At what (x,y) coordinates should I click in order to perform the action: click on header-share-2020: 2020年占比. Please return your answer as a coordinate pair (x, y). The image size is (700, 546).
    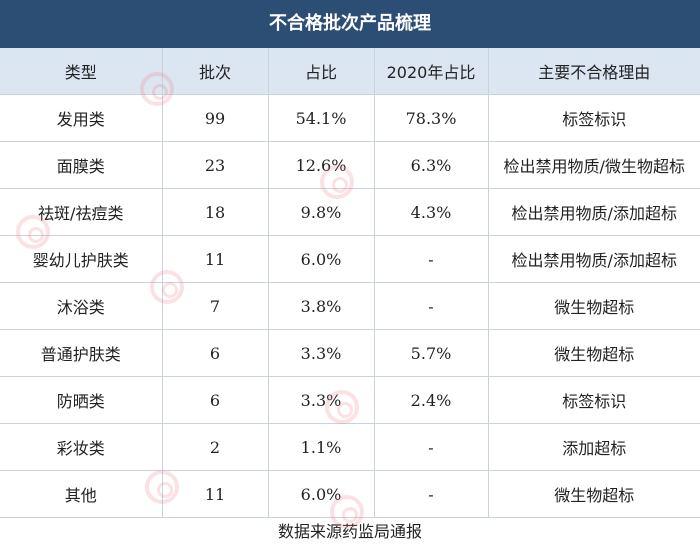
    Looking at the image, I should click on (430, 71).